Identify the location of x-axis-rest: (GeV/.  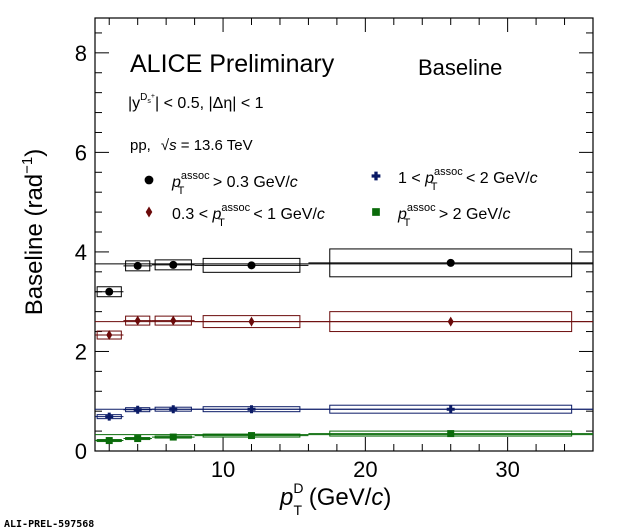
(337, 497).